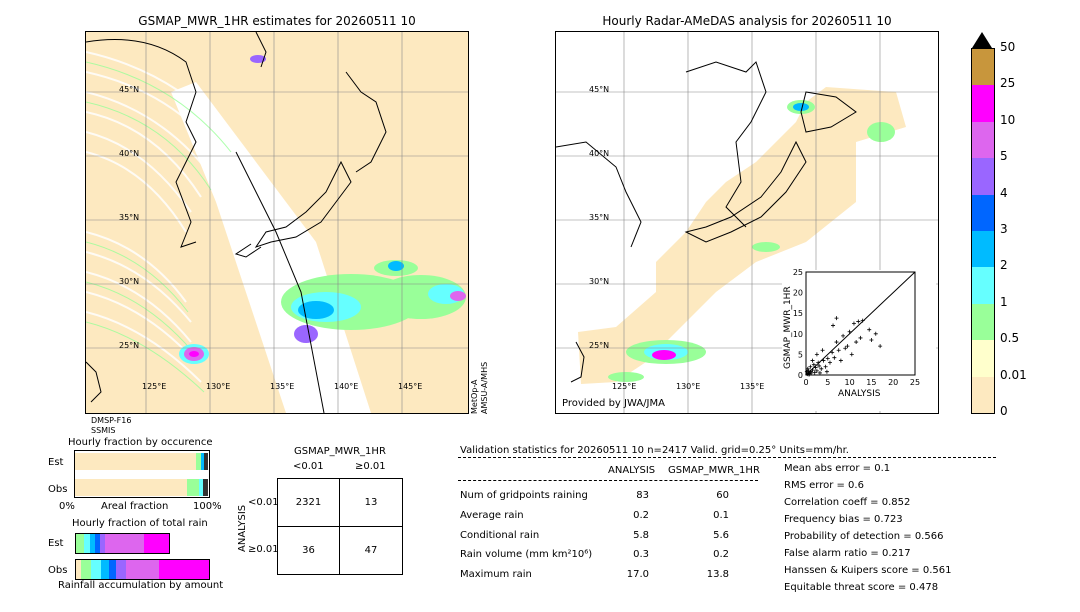  Describe the element at coordinates (893, 382) in the screenshot. I see `scatter-xtick-label: 20` at that location.